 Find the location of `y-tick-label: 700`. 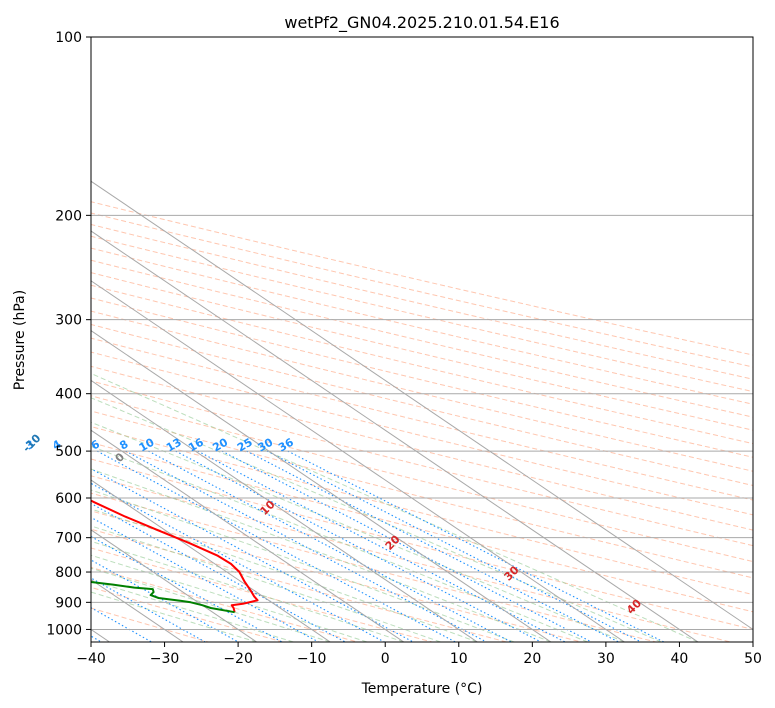

y-tick-label: 700 is located at coordinates (68, 539).